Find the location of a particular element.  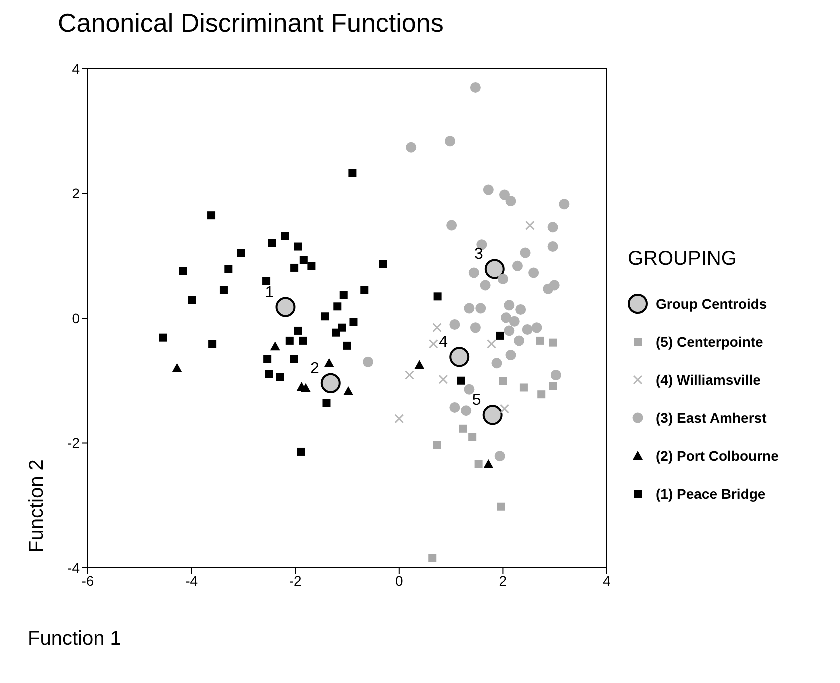

legend-label: (2) Port Colbourne is located at coordinates (717, 456).